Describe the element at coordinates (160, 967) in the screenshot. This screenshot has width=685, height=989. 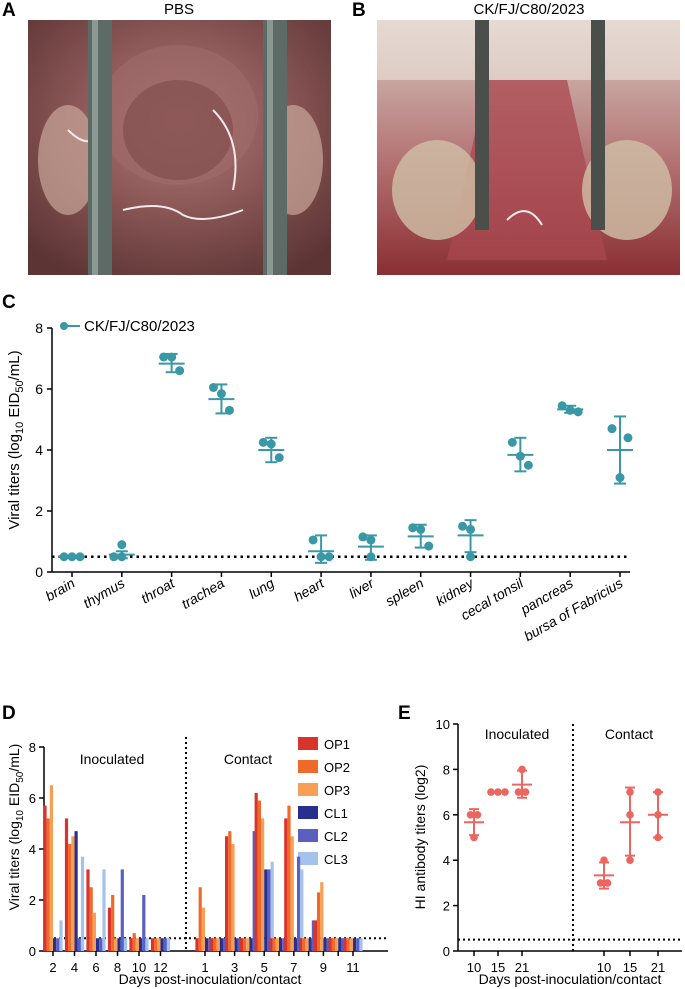
I see `chart-d-xtick-label: 12` at that location.